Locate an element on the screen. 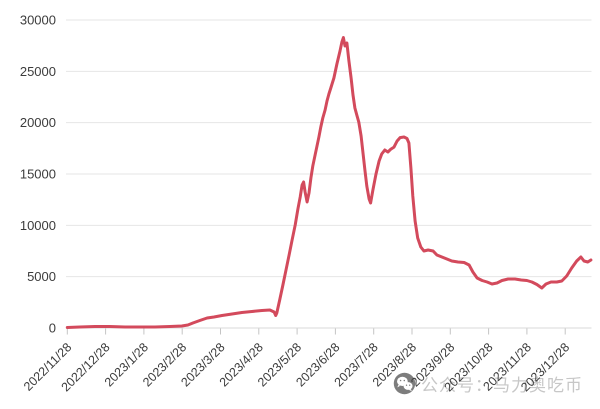 The image size is (600, 409). svg-text: 20000 is located at coordinates (38, 122).